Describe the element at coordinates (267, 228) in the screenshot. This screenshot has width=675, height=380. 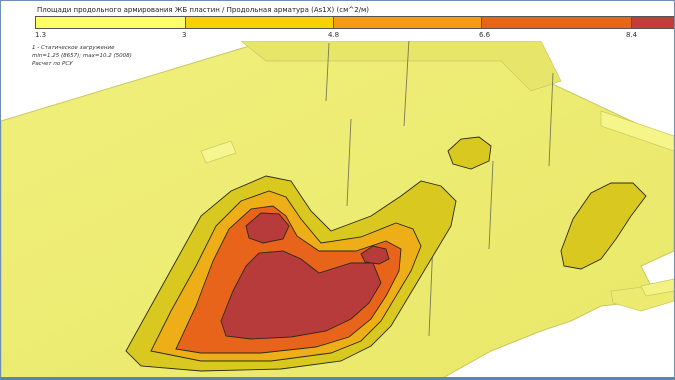
I see `zone-level4-top` at that location.